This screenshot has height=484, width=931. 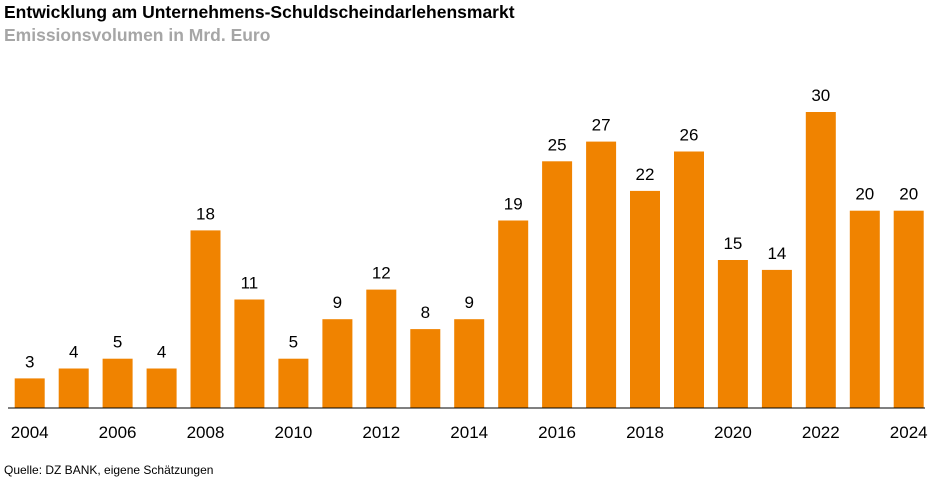 What do you see at coordinates (109, 470) in the screenshot?
I see `source-note: Quelle: DZ BANK, eigene Schätzungen` at bounding box center [109, 470].